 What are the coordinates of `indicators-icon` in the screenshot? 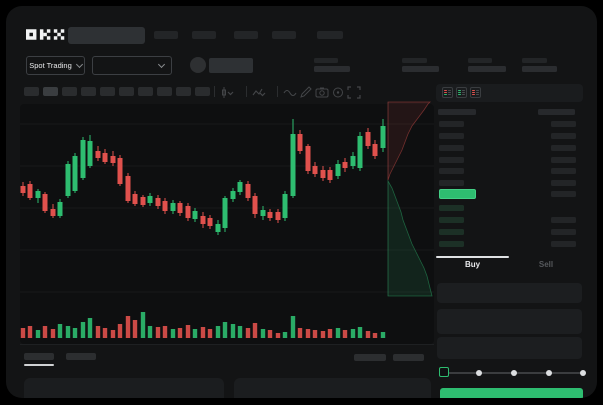 It's located at (259, 92).